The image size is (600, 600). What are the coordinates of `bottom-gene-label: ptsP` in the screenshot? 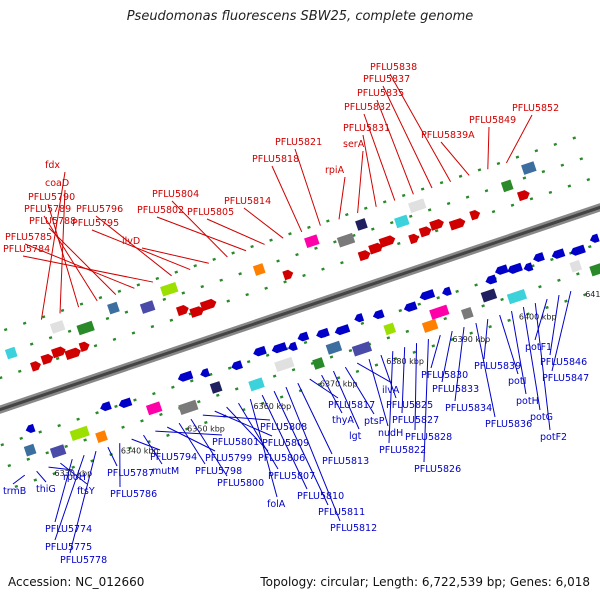 It's located at (374, 421).